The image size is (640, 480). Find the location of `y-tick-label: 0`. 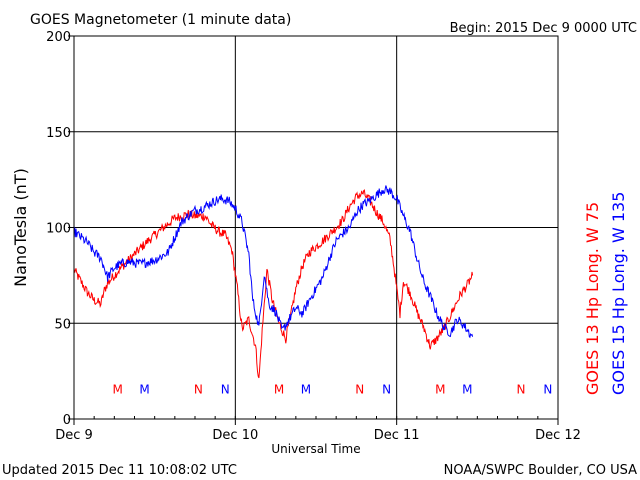

y-tick-label: 0 is located at coordinates (67, 420).